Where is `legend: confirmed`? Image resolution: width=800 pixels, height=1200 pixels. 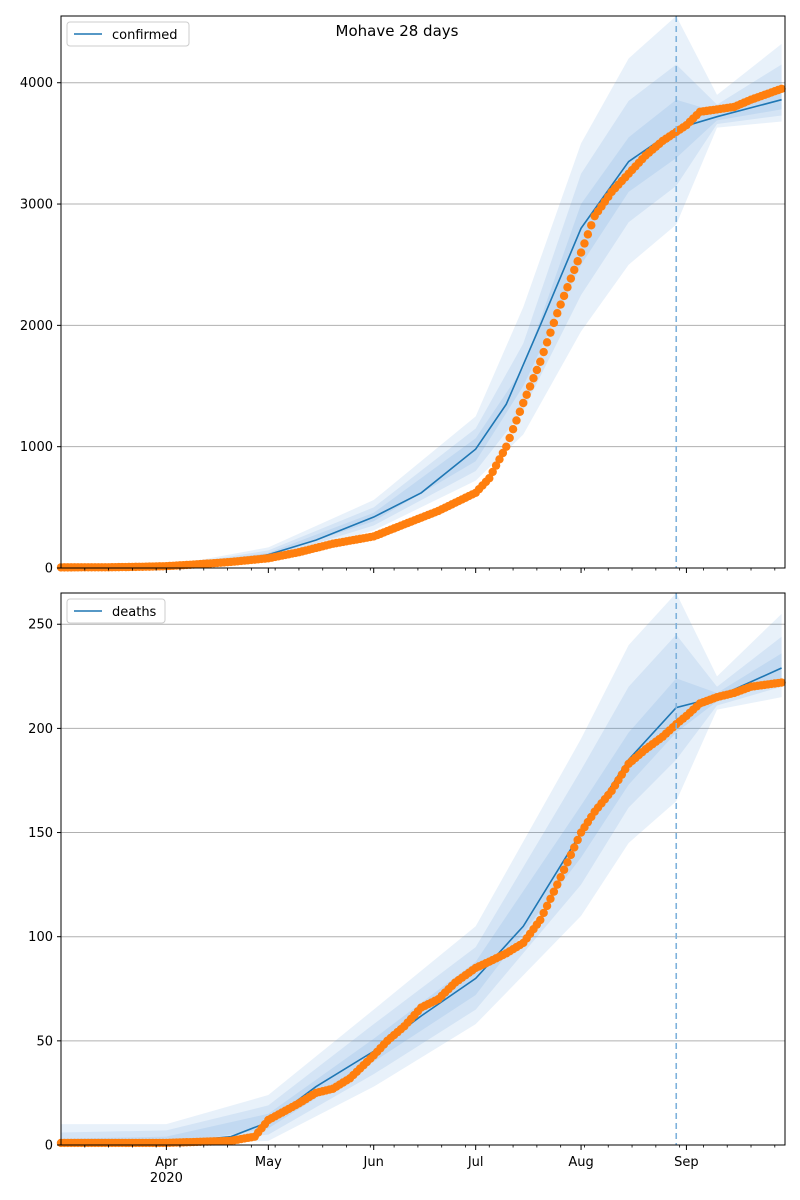
legend: confirmed is located at coordinates (128, 34).